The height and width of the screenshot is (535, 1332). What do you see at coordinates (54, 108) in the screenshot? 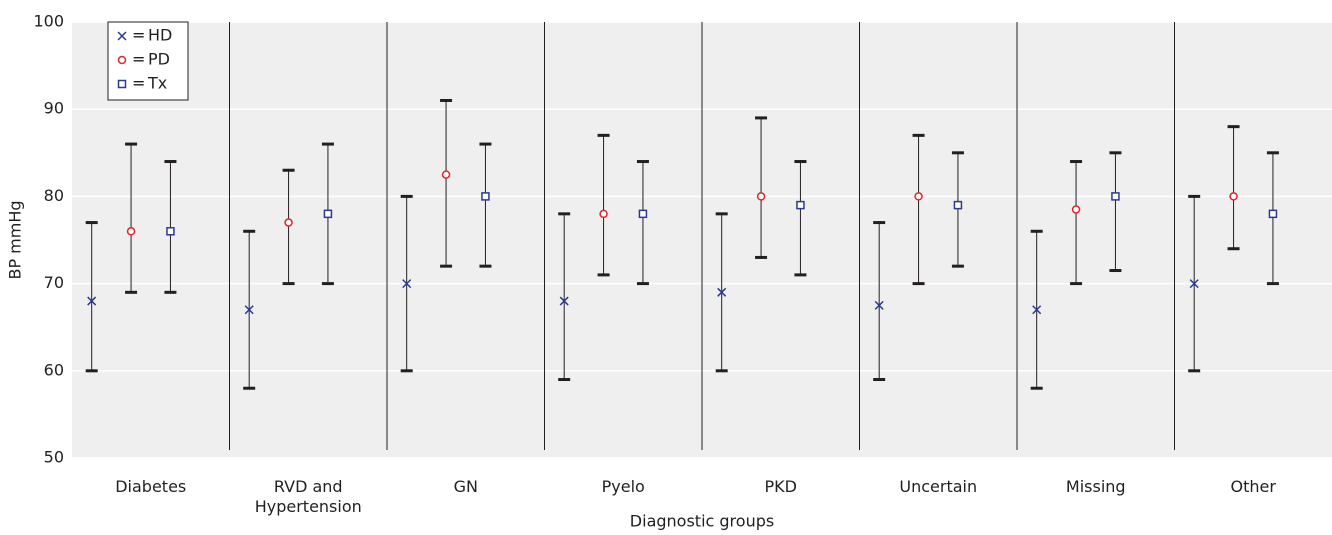
I see `y-tick-label: 90` at bounding box center [54, 108].